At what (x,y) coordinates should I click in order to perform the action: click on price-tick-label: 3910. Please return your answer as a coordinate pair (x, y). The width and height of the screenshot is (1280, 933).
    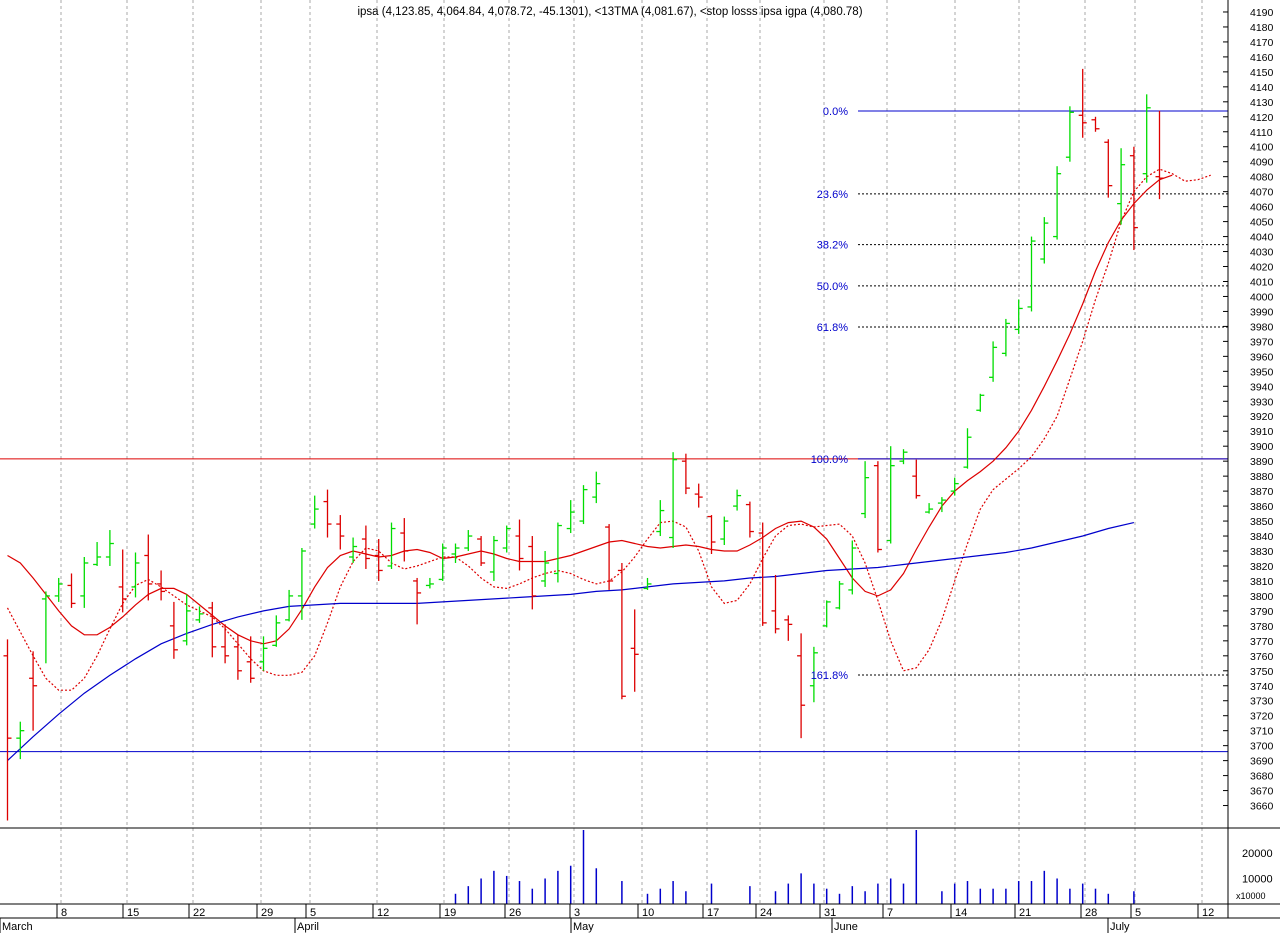
    Looking at the image, I should click on (1262, 432).